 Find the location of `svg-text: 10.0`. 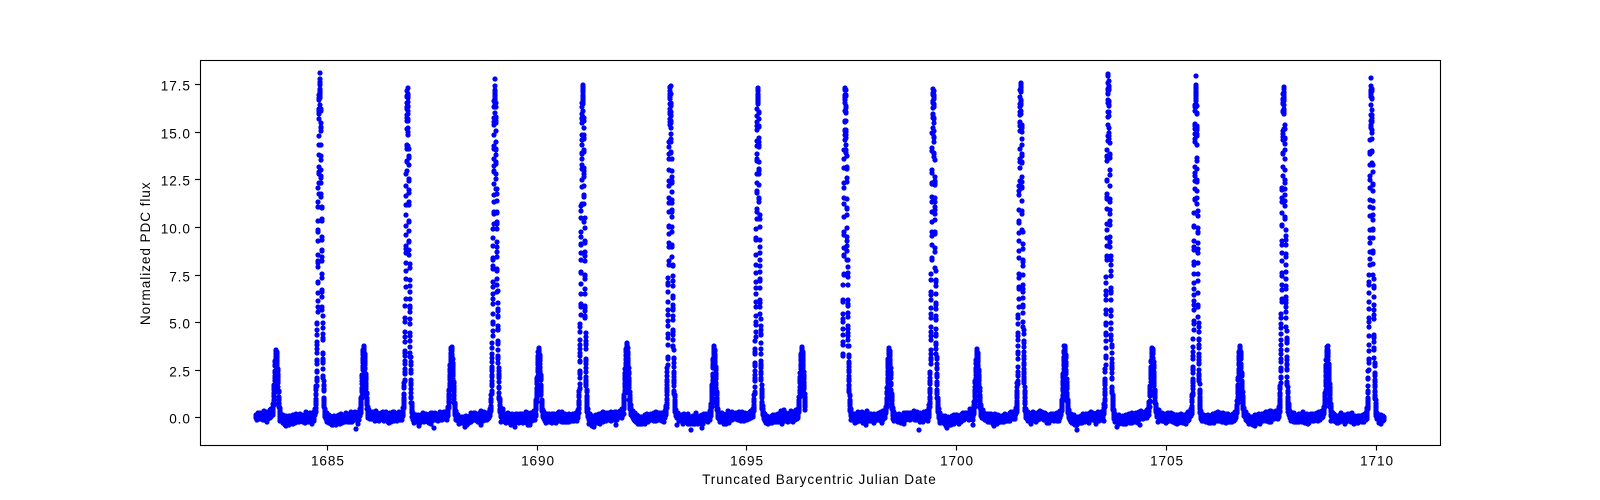

svg-text: 10.0 is located at coordinates (176, 228).